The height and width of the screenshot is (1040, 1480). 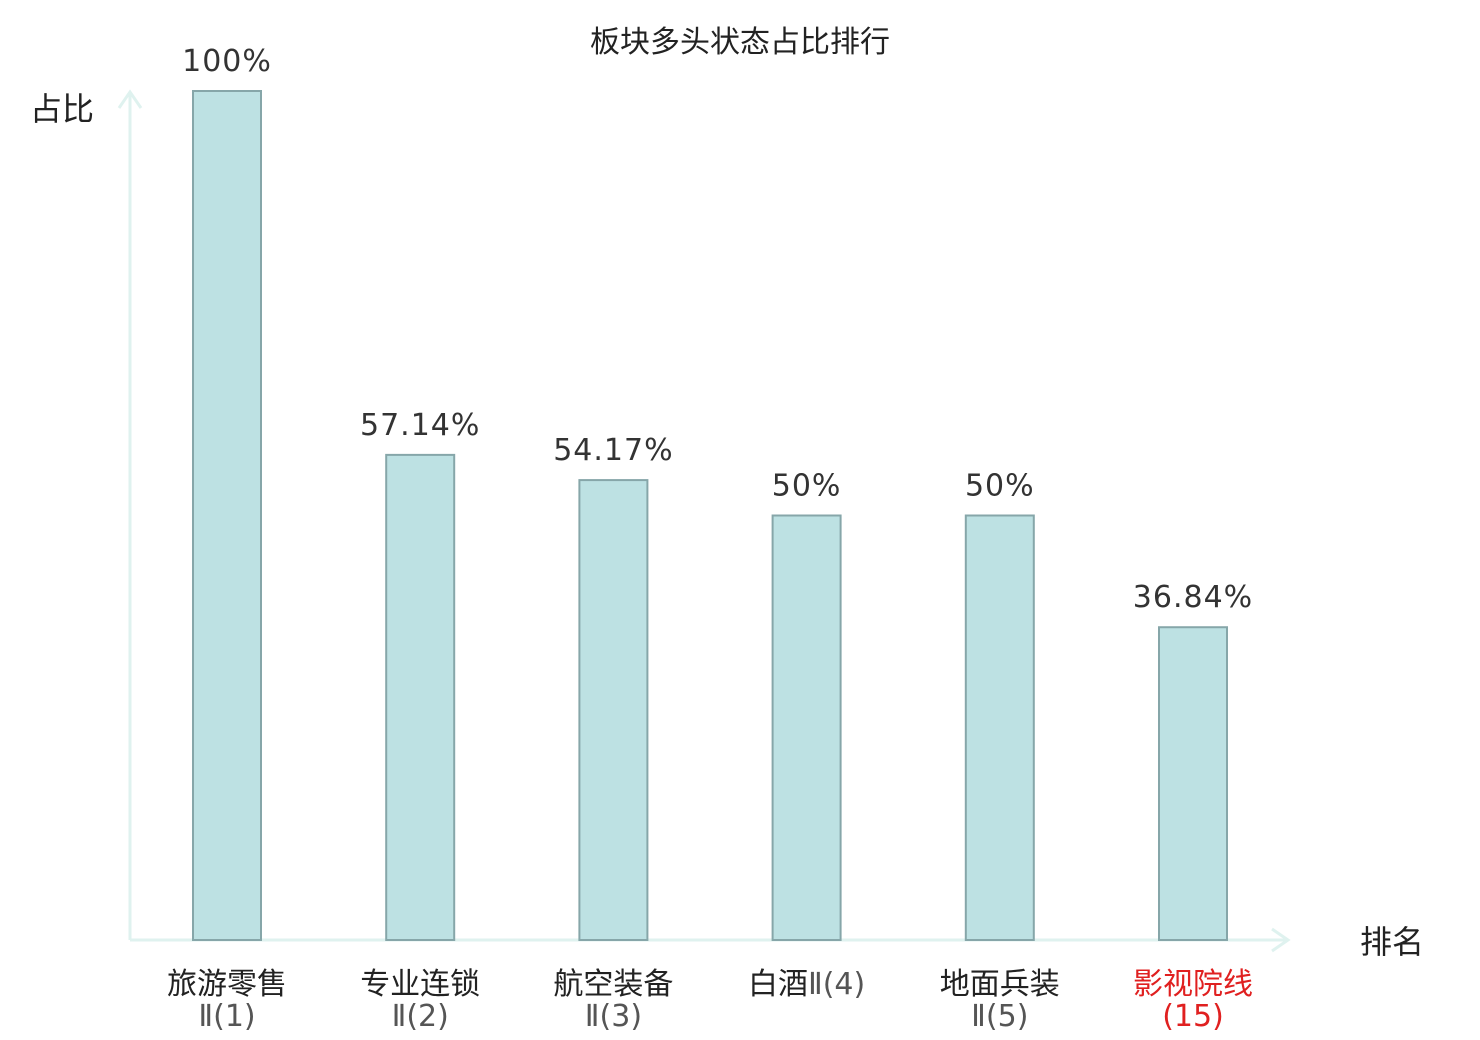 What do you see at coordinates (999, 1016) in the screenshot?
I see `category-rank-5: Ⅱ(5)` at bounding box center [999, 1016].